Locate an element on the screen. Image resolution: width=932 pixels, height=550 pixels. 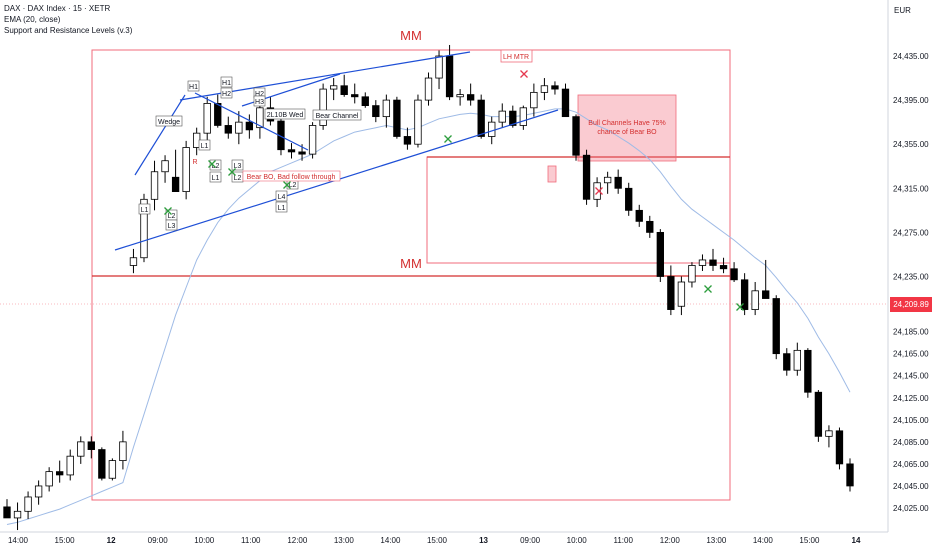
l2-label-a-box is located at coordinates (215, 165).